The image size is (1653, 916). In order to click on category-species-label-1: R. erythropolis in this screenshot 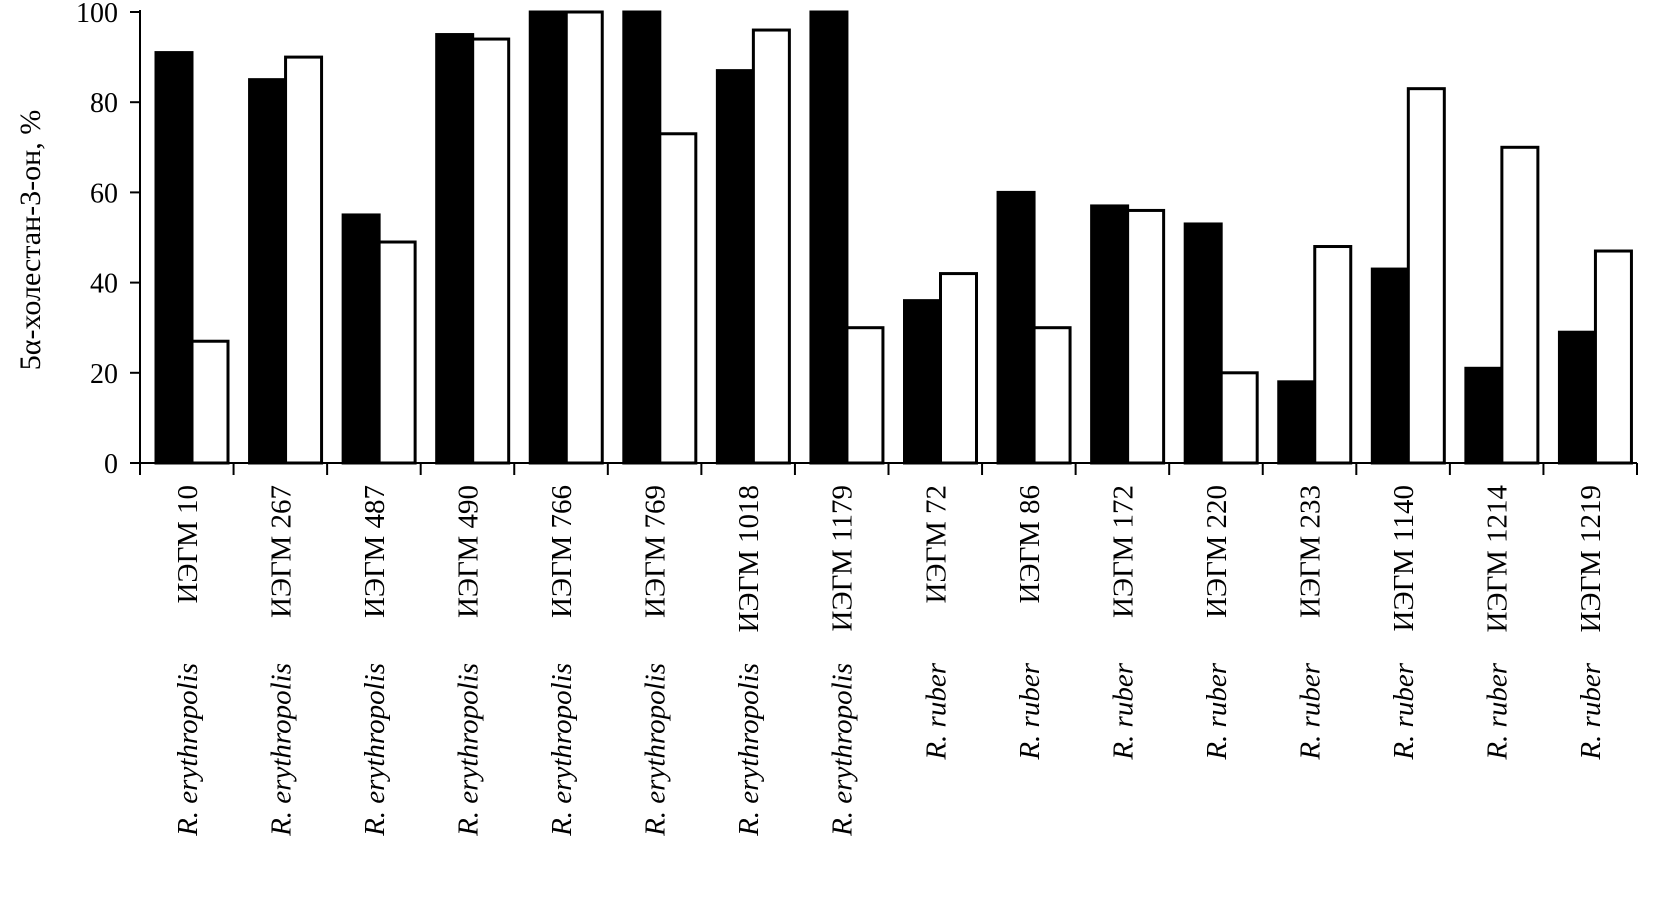, I will do `click(281, 750)`.